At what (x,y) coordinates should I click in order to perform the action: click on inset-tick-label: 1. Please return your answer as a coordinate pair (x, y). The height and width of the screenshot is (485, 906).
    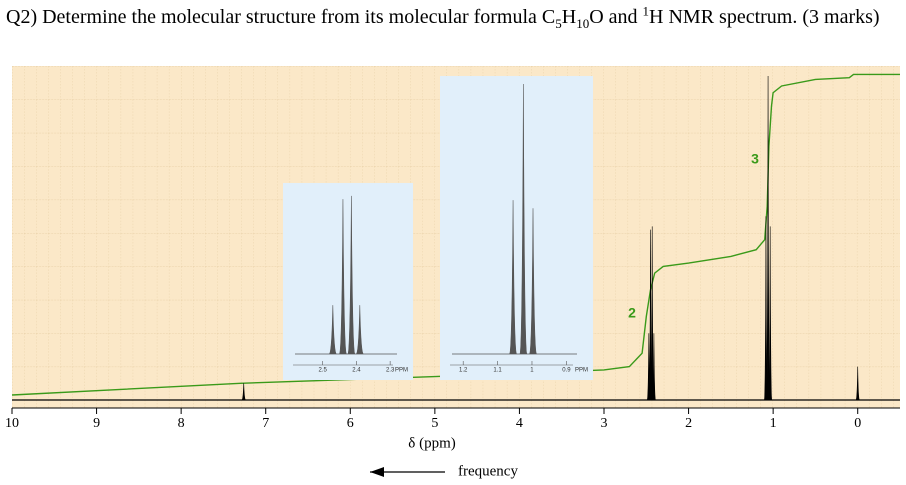
    Looking at the image, I should click on (532, 371).